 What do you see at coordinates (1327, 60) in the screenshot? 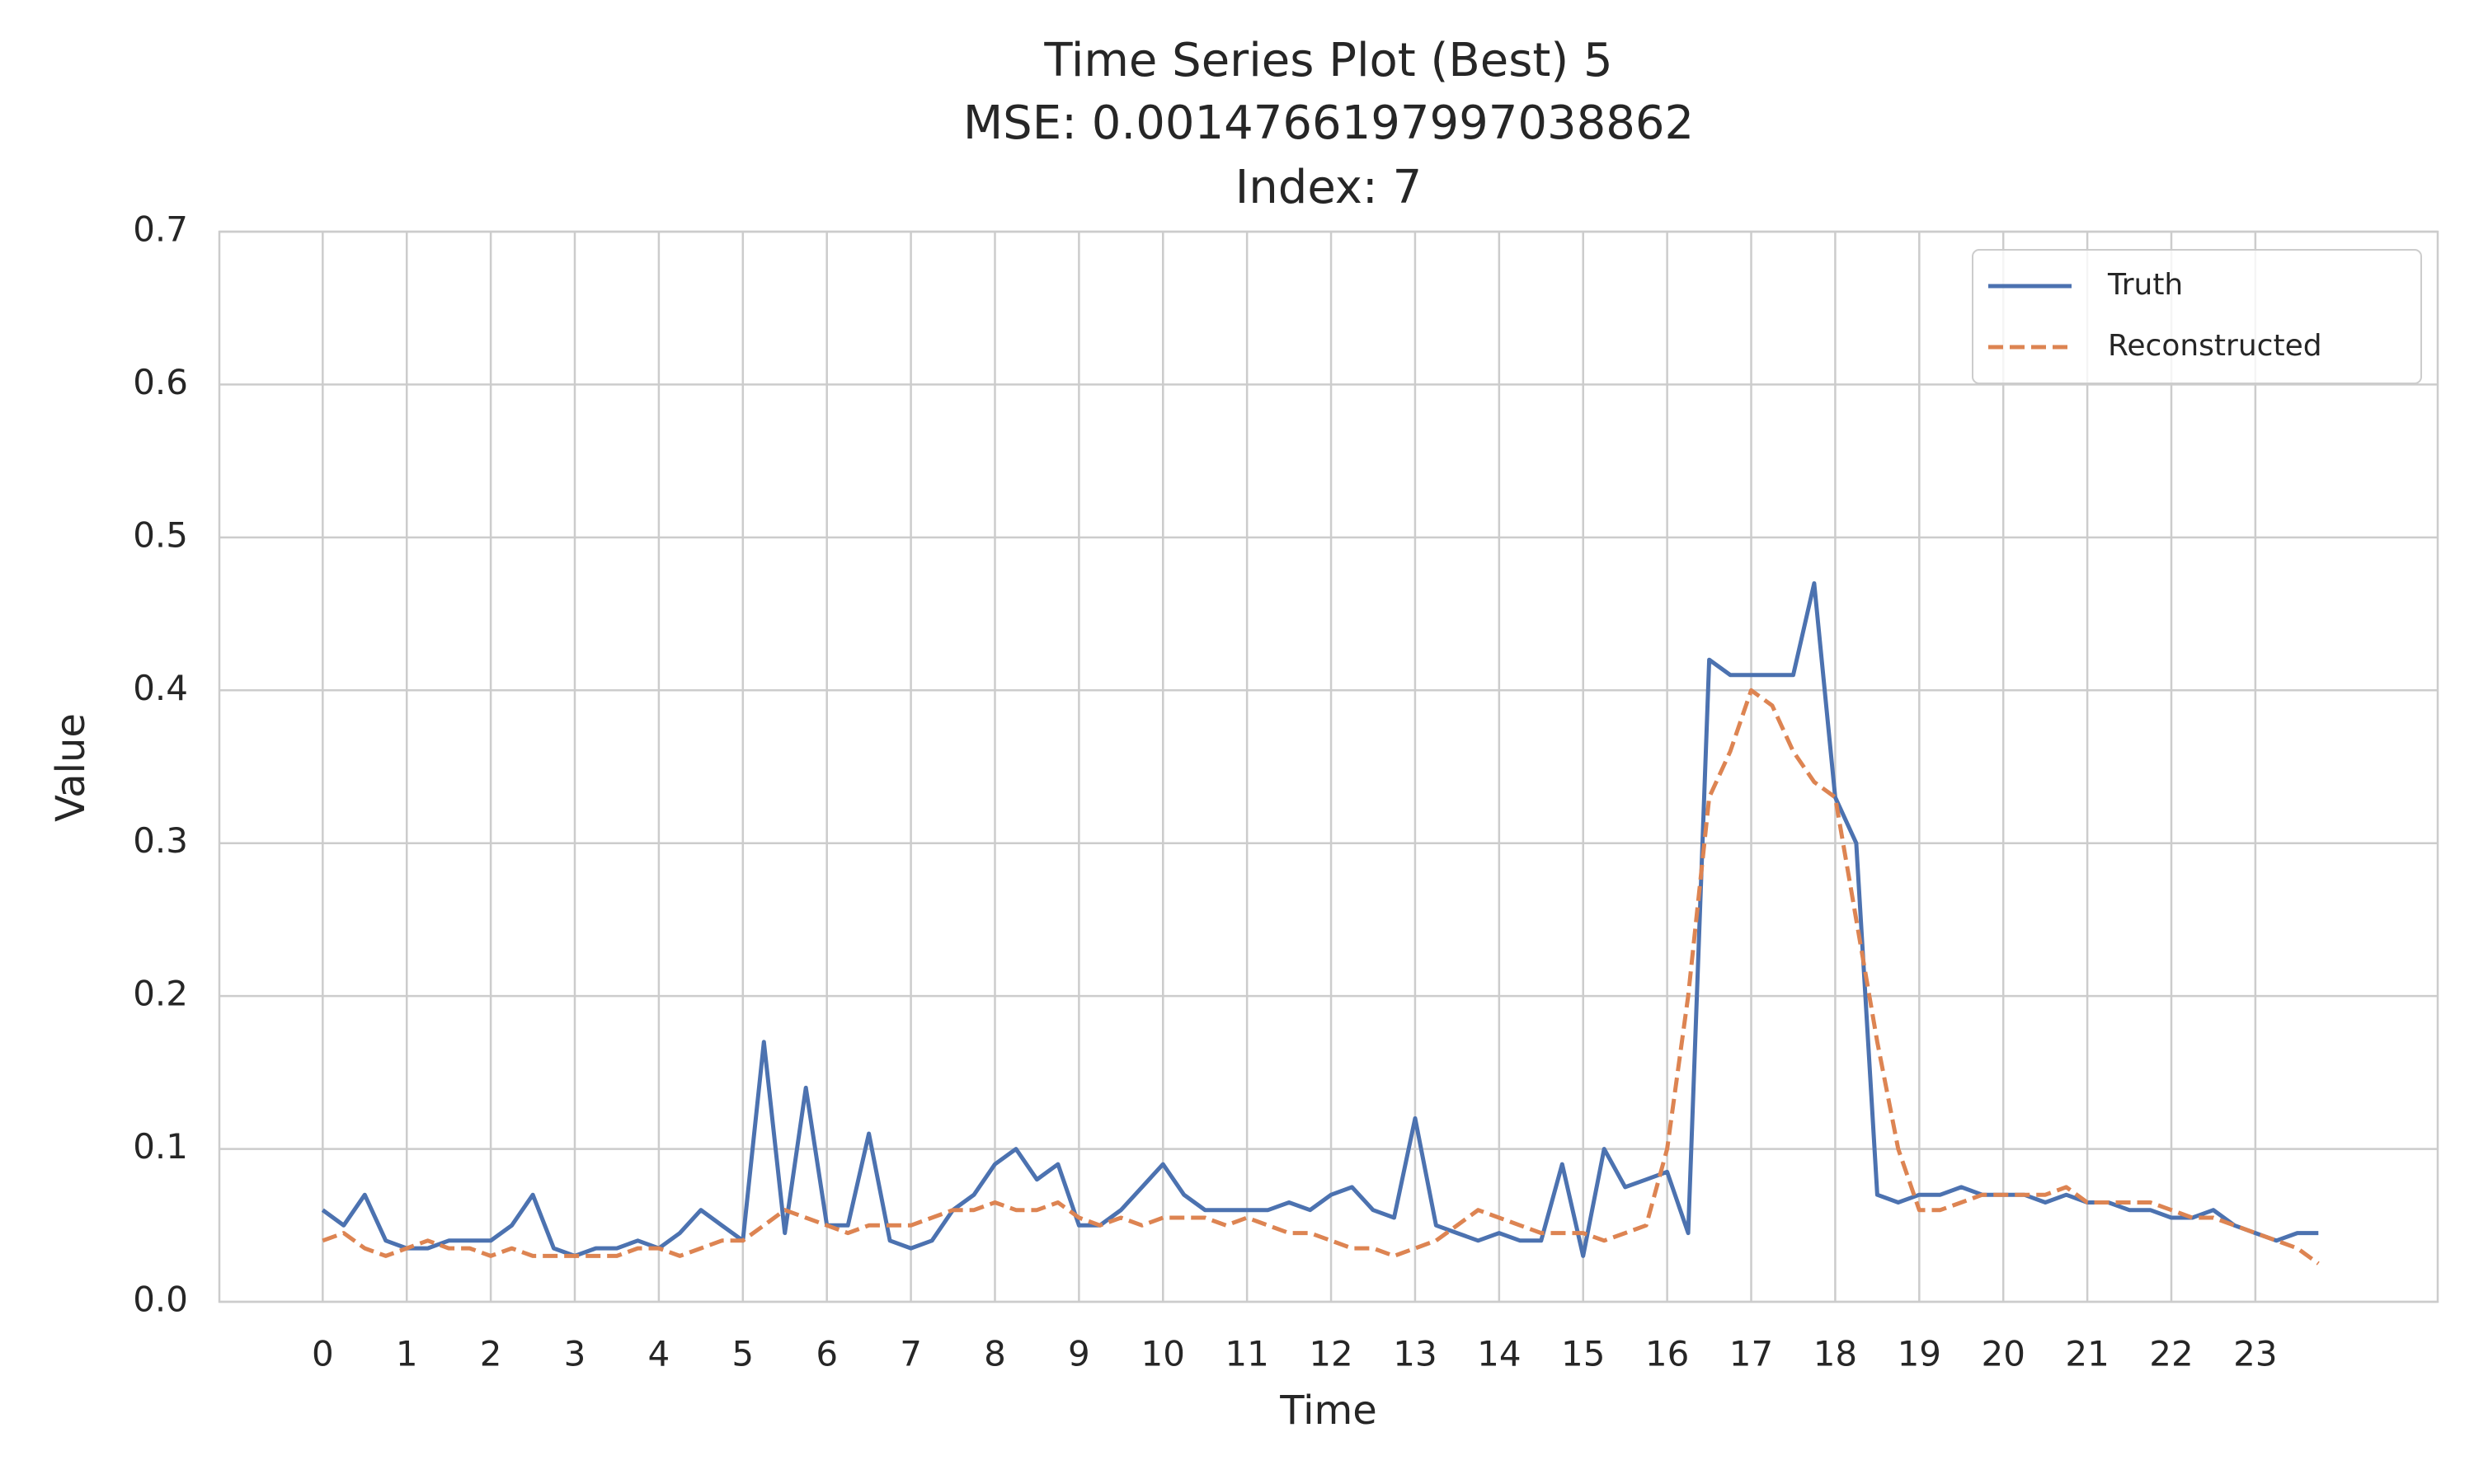
I see `chart-title: Time Series Plot (Best) 5` at bounding box center [1327, 60].